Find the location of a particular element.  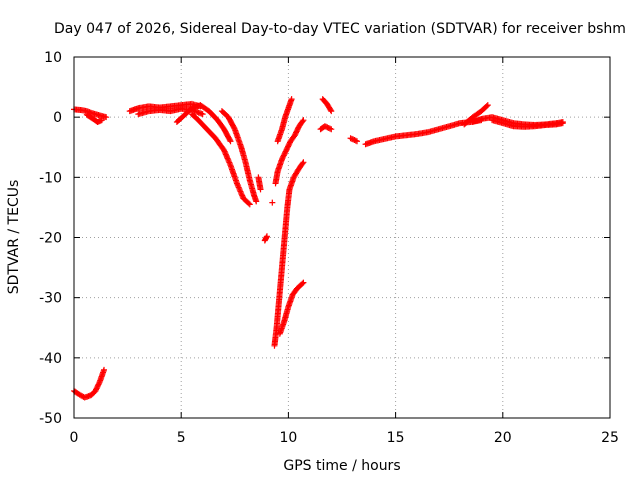

y-tick-label: 10 is located at coordinates (53, 58).